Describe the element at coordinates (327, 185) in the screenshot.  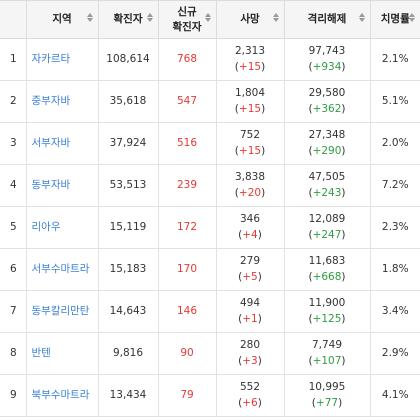
I see `recovered-cell: 47,505 (+243)` at that location.